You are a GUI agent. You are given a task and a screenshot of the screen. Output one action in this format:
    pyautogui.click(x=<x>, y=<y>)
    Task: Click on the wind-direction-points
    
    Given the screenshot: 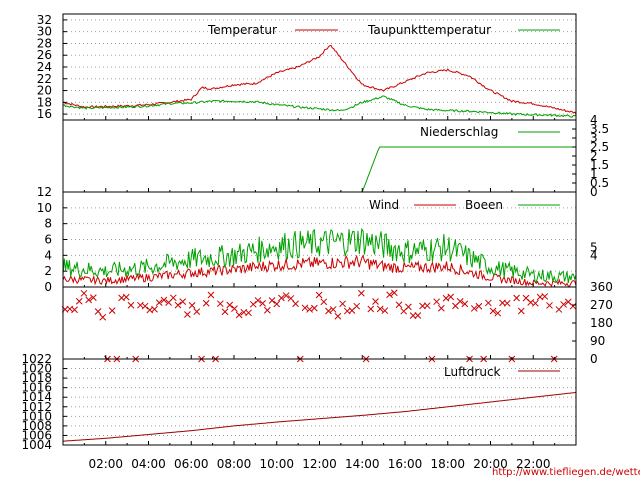 What is the action you would take?
    pyautogui.click(x=319, y=326)
    